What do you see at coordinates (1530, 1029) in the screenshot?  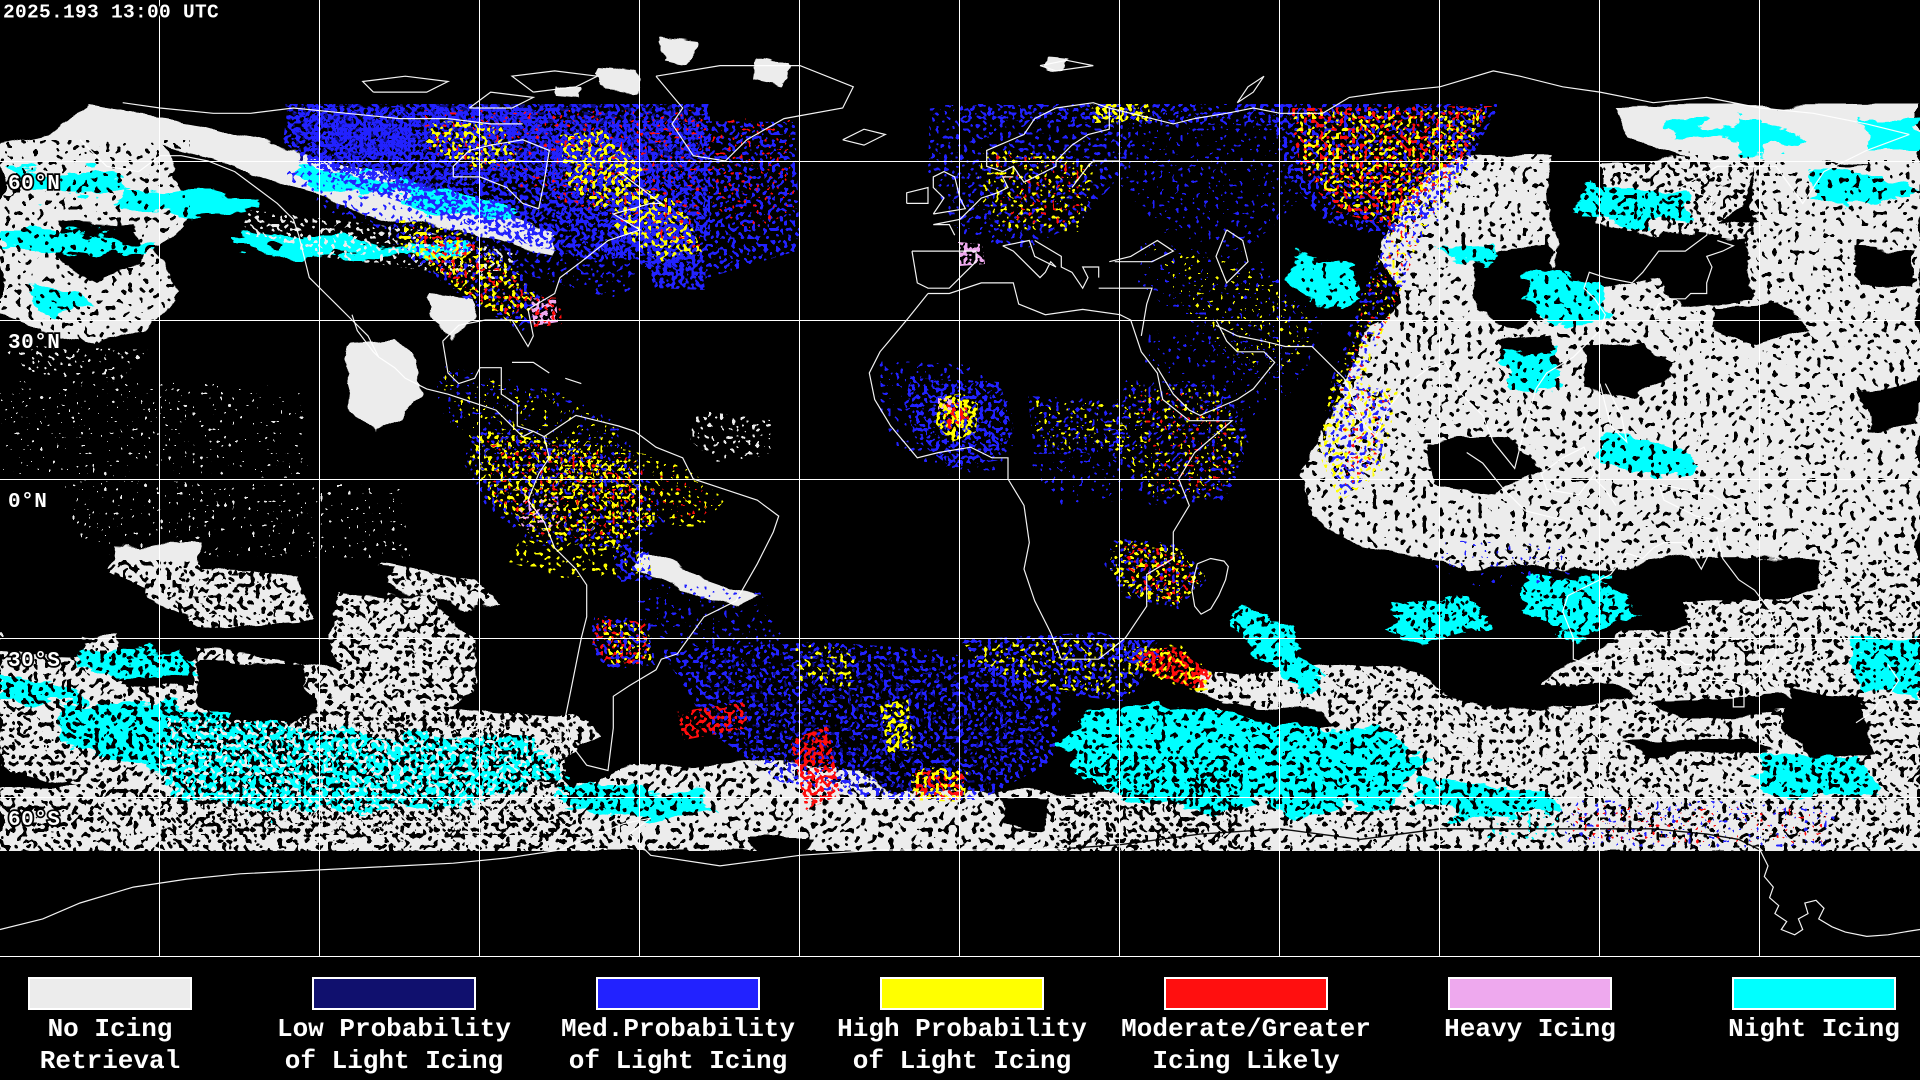 I see `svg-text: Heavy Icing` at bounding box center [1530, 1029].